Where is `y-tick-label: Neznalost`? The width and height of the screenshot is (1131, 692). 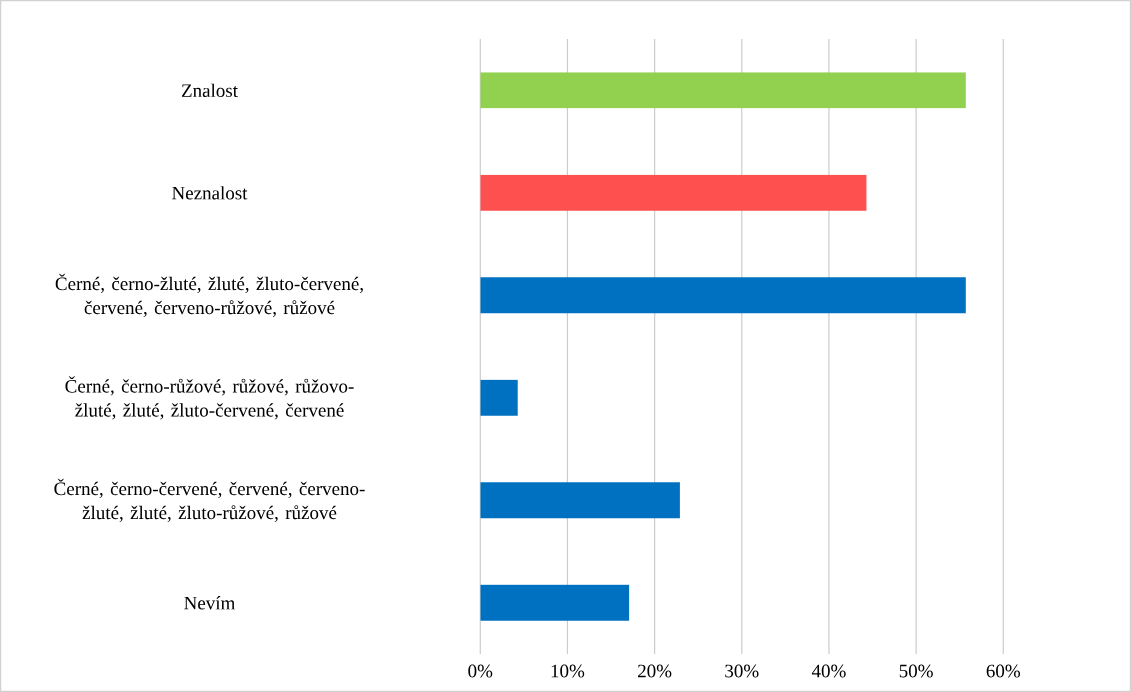
y-tick-label: Neznalost is located at coordinates (210, 193).